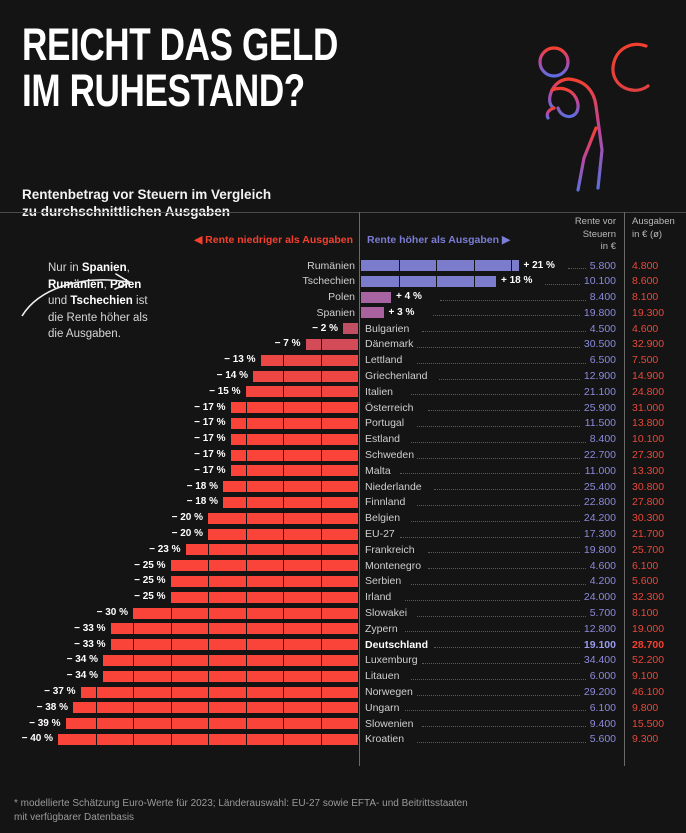 Image resolution: width=686 pixels, height=833 pixels. Describe the element at coordinates (384, 439) in the screenshot. I see `country-label: Estland` at that location.